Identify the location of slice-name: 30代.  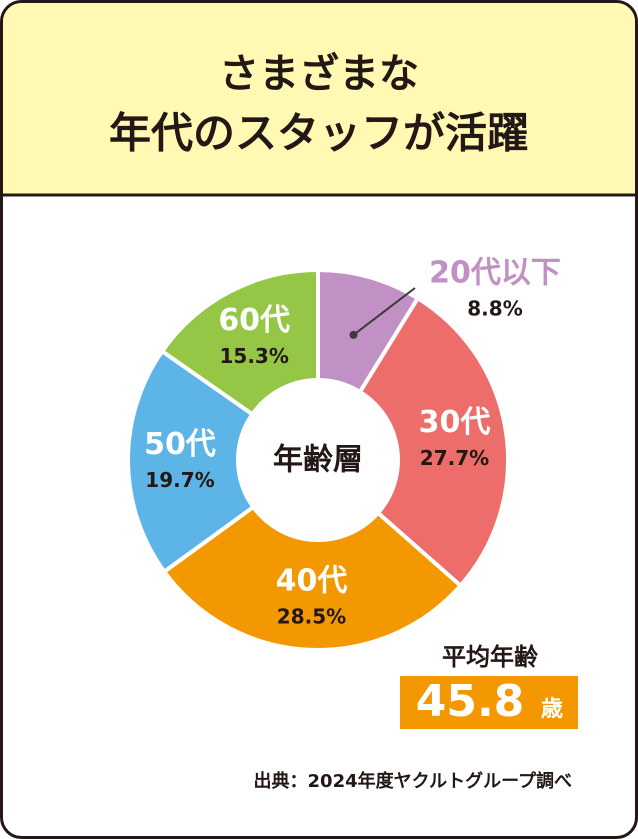
(455, 422).